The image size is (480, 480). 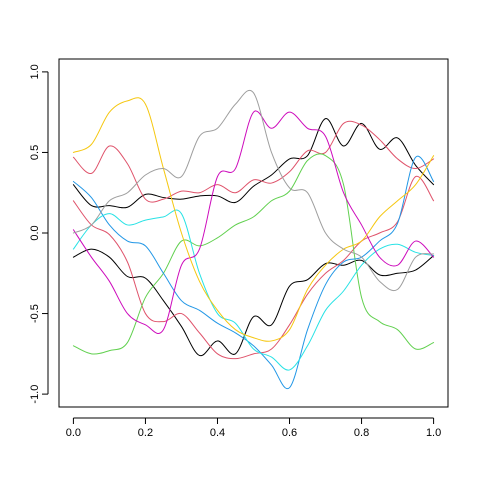 I want to click on y-tick-label: -0.5, so click(x=35, y=313).